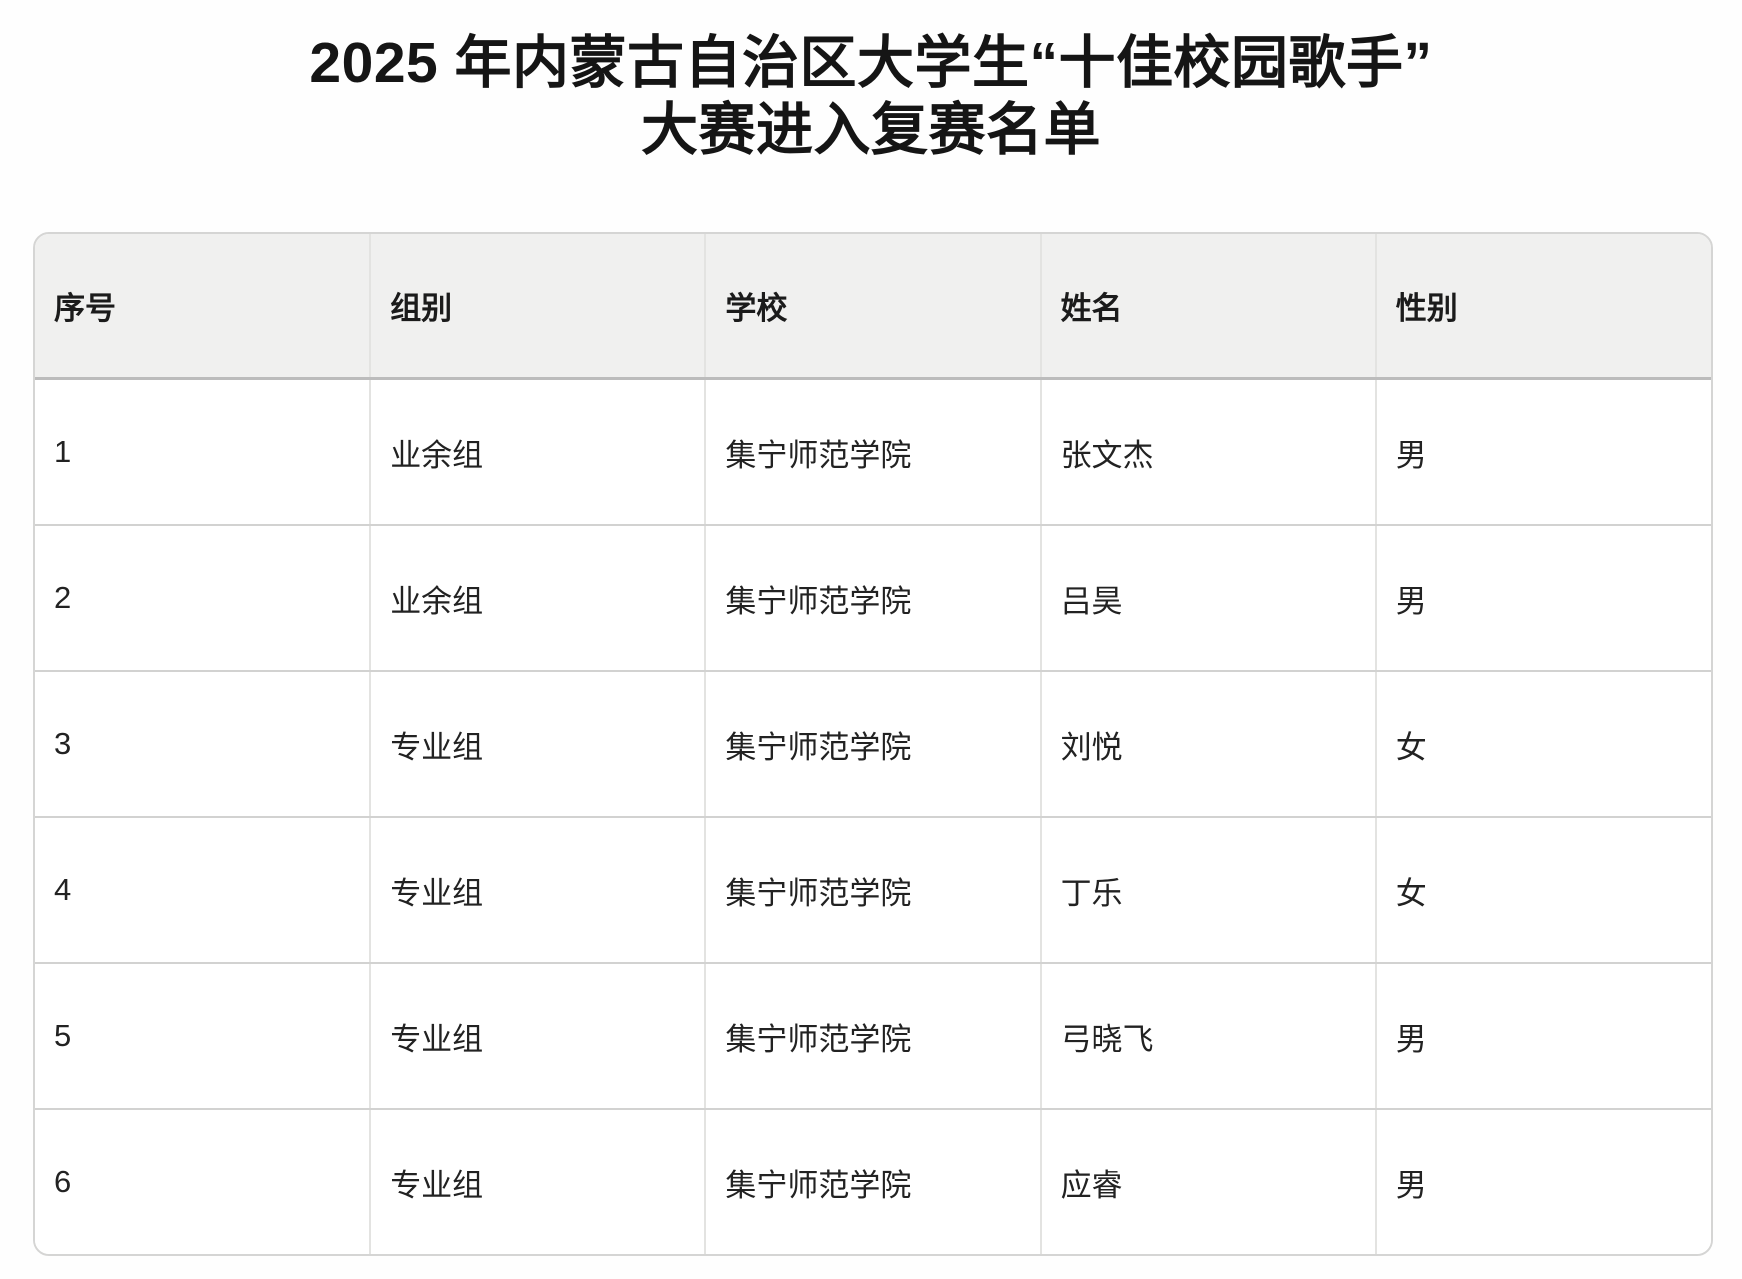  Describe the element at coordinates (1208, 890) in the screenshot. I see `cell-name: 丁乐` at that location.